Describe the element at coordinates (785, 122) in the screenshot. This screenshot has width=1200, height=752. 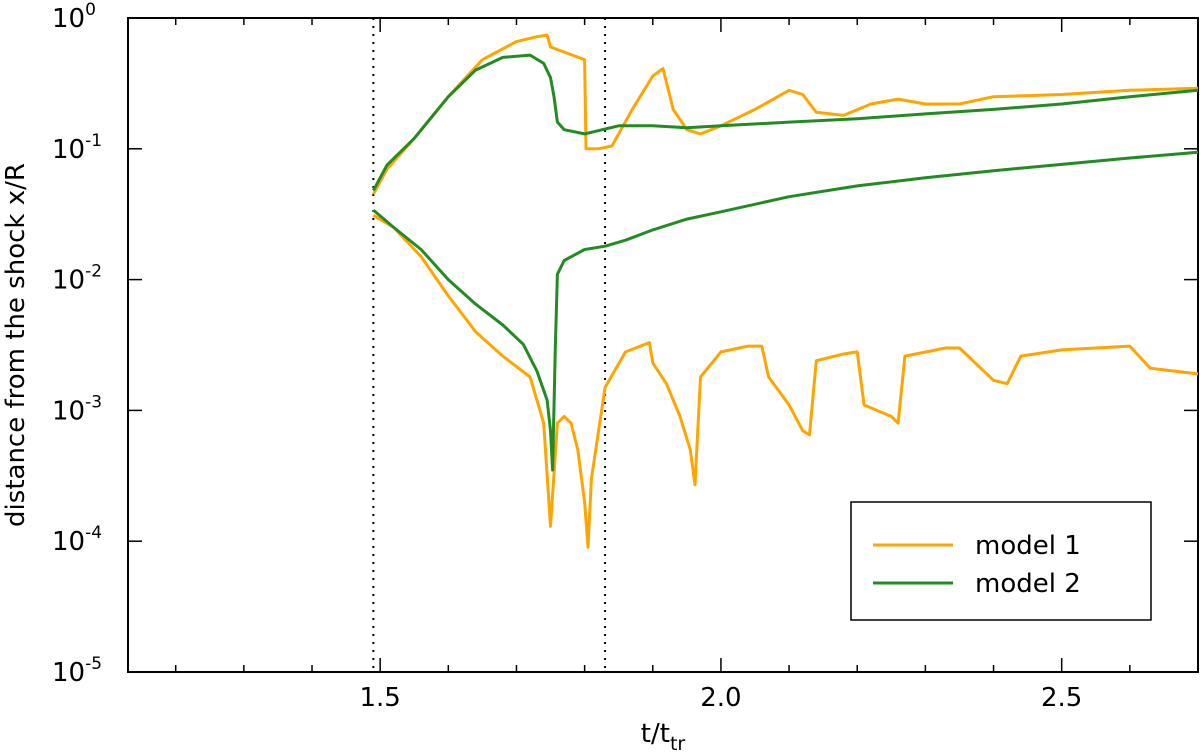
I see `series-line-model-2-upper` at that location.